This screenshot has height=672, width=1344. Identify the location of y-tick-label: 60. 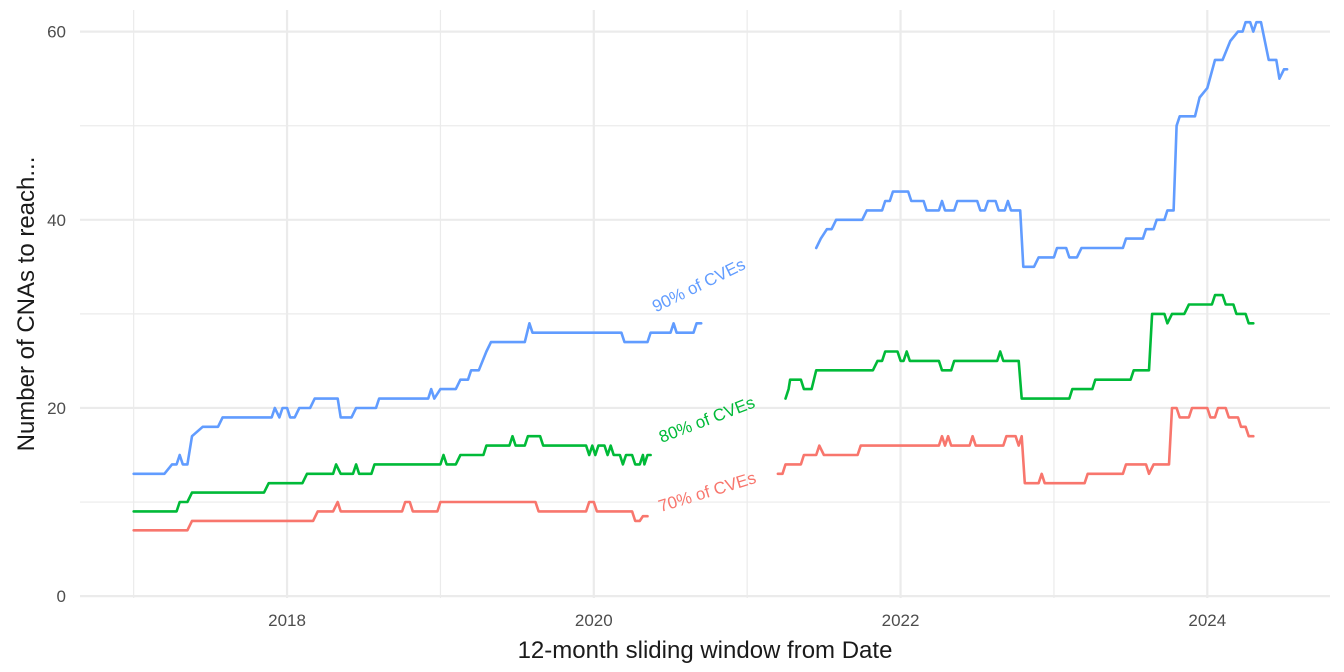
(56, 32).